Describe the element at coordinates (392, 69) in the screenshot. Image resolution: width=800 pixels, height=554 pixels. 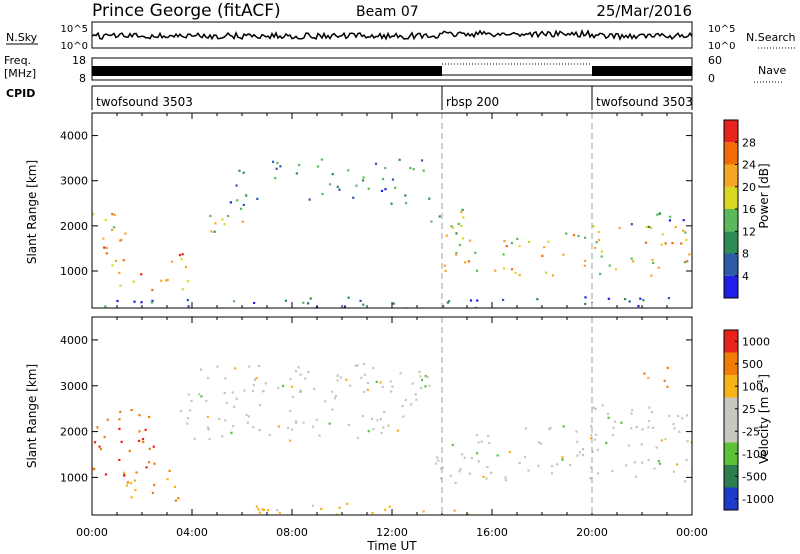
I see `freq-trace` at that location.